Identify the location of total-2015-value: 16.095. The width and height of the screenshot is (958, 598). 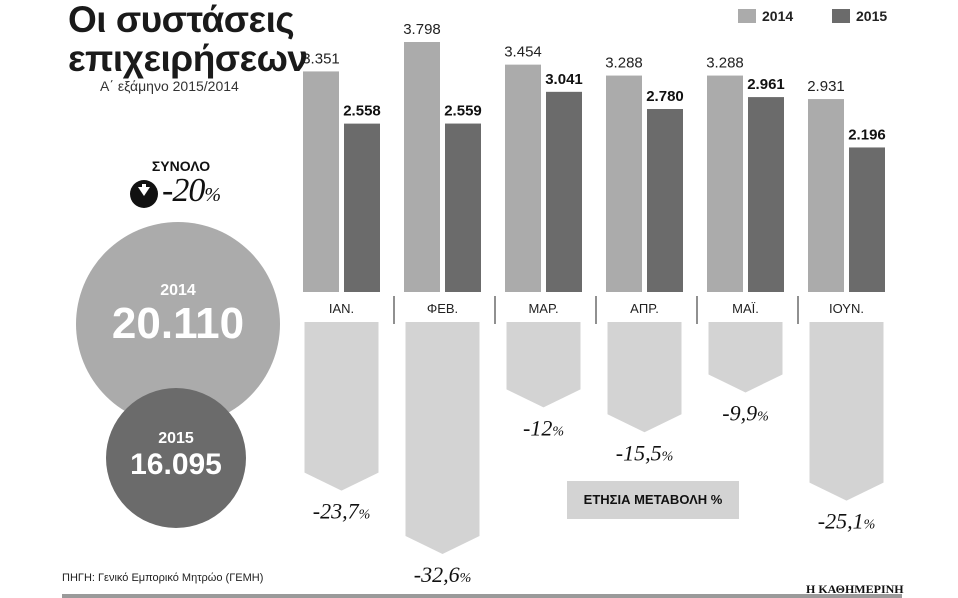
(176, 464).